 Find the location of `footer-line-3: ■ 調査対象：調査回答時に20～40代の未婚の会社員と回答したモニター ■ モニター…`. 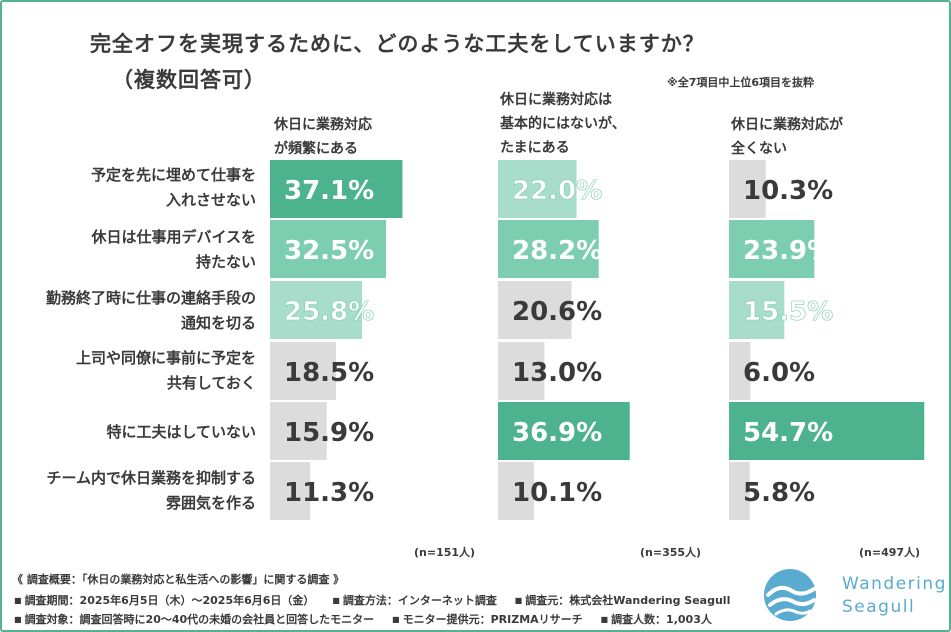

footer-line-3: ■ 調査対象：調査回答時に20～40代の未婚の会社員と回答したモニター ■ モニター… is located at coordinates (362, 619).